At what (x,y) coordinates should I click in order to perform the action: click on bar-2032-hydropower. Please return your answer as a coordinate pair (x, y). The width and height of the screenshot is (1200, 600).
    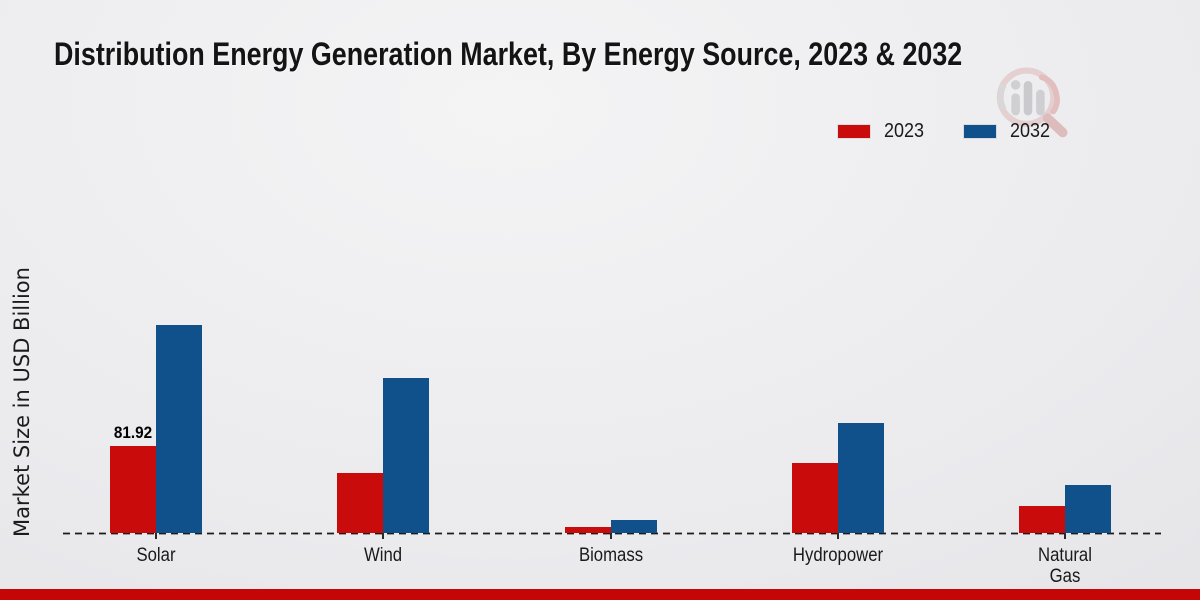
    Looking at the image, I should click on (860, 478).